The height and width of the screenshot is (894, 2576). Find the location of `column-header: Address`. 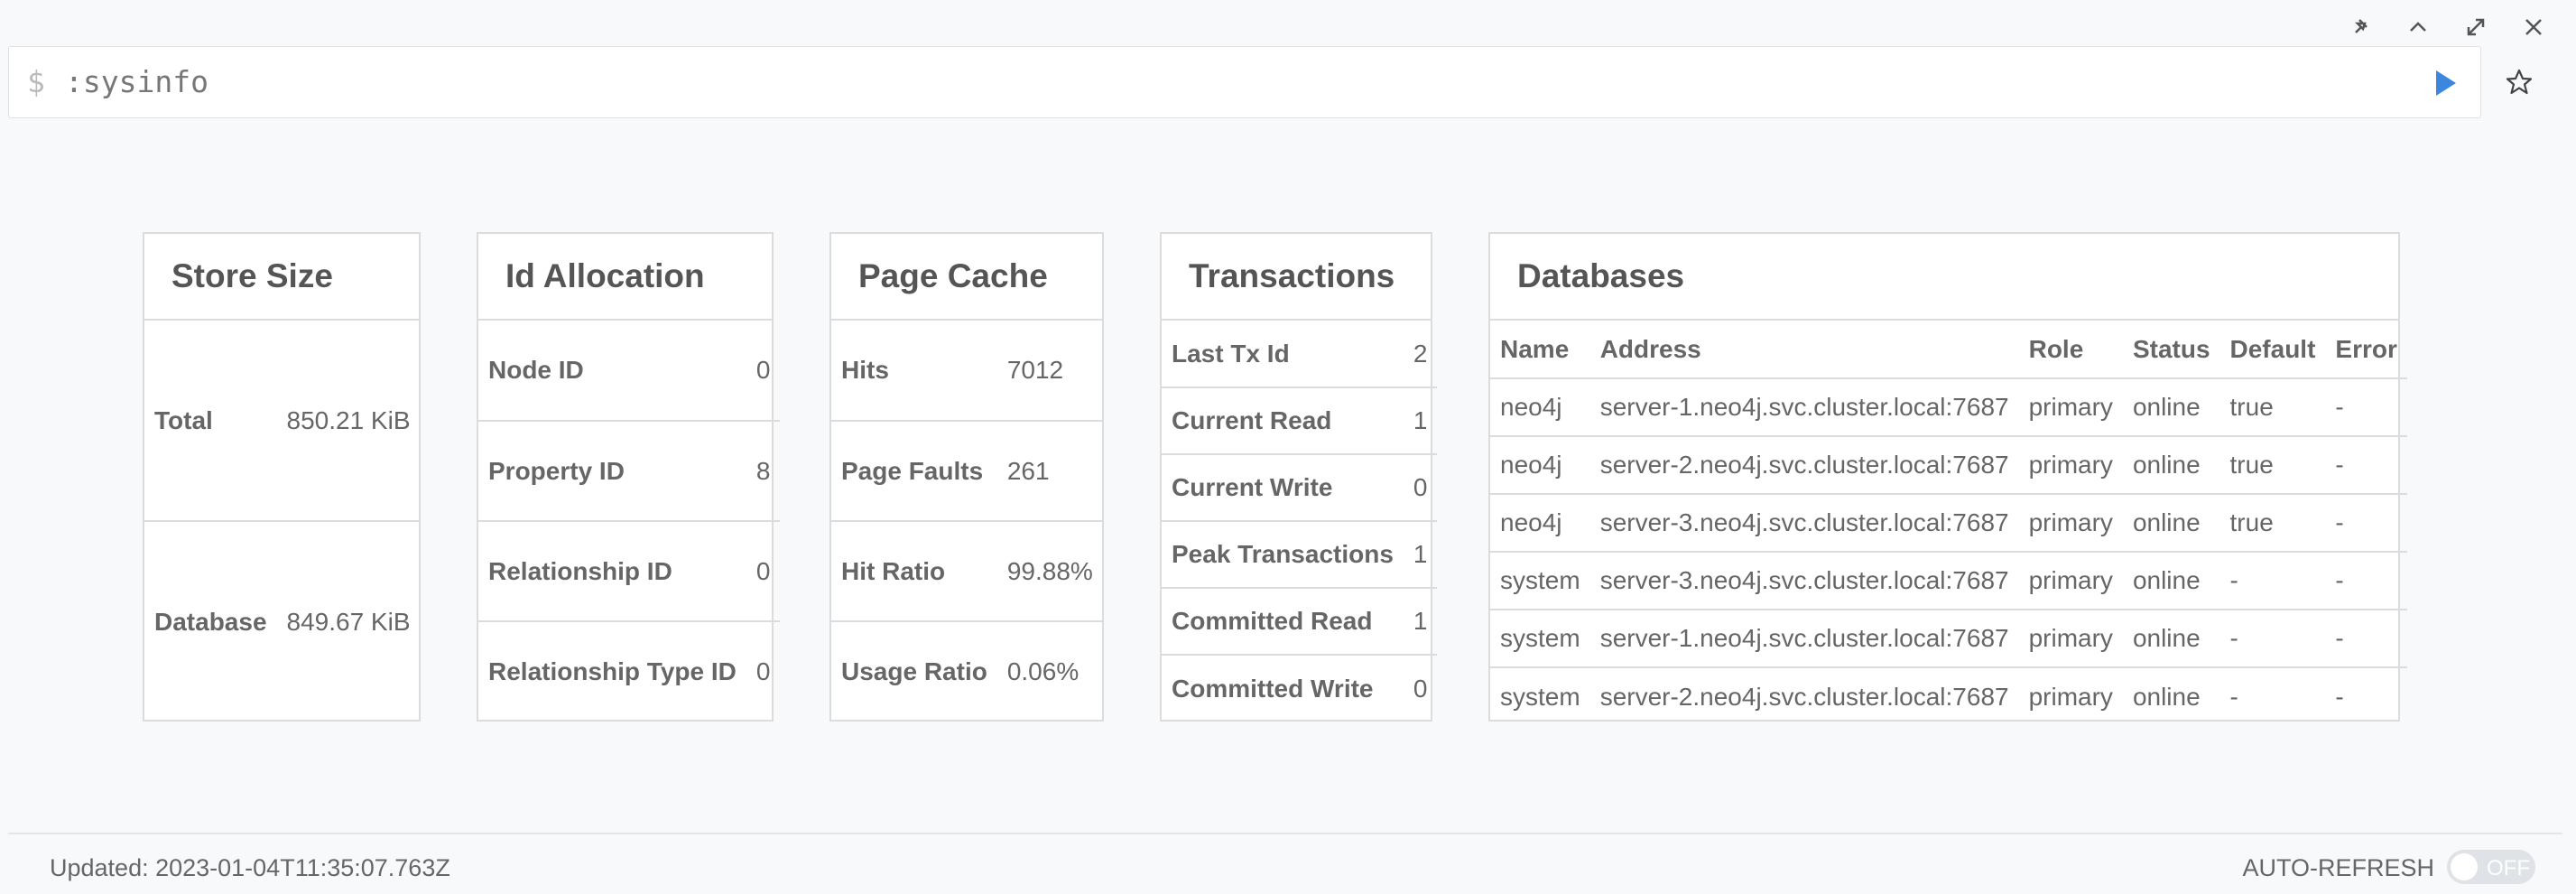

column-header: Address is located at coordinates (1650, 349).